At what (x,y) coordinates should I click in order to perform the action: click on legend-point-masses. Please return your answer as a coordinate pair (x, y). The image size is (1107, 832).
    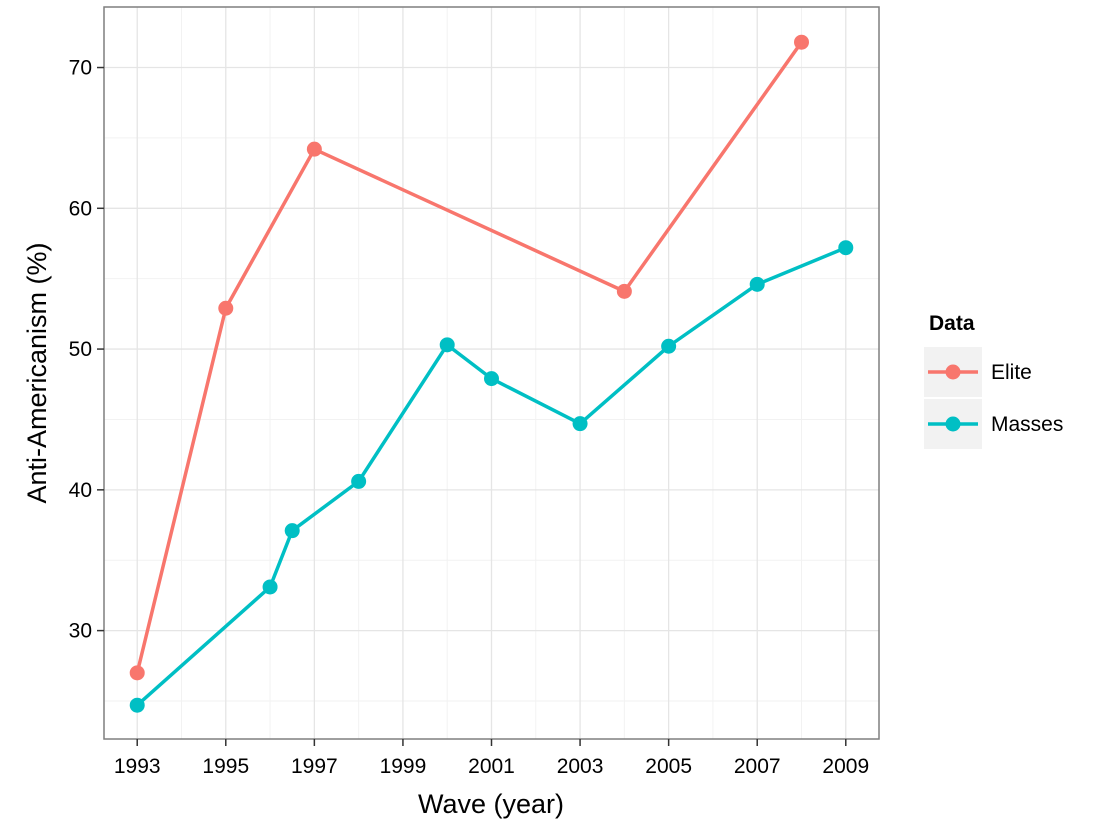
    Looking at the image, I should click on (953, 424).